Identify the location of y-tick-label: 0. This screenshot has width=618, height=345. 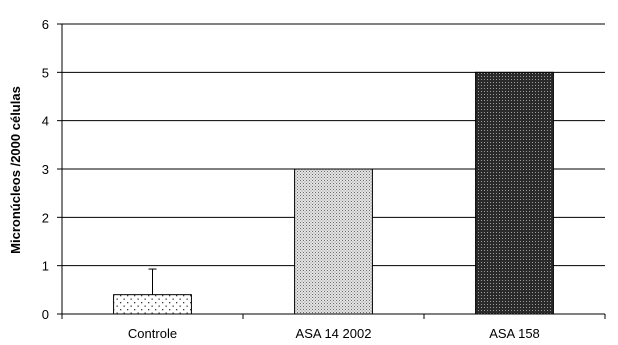
(45, 314).